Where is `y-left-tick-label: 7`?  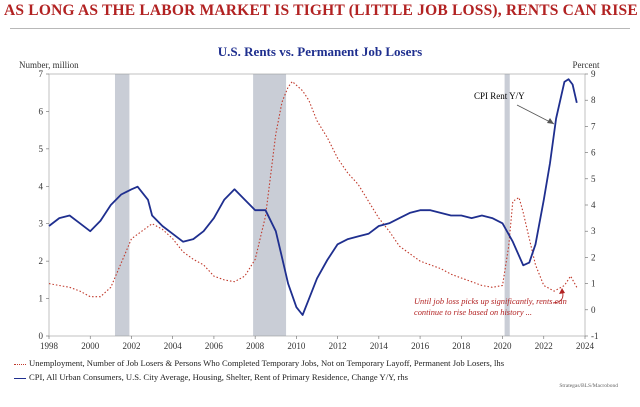 y-left-tick-label: 7 is located at coordinates (41, 74).